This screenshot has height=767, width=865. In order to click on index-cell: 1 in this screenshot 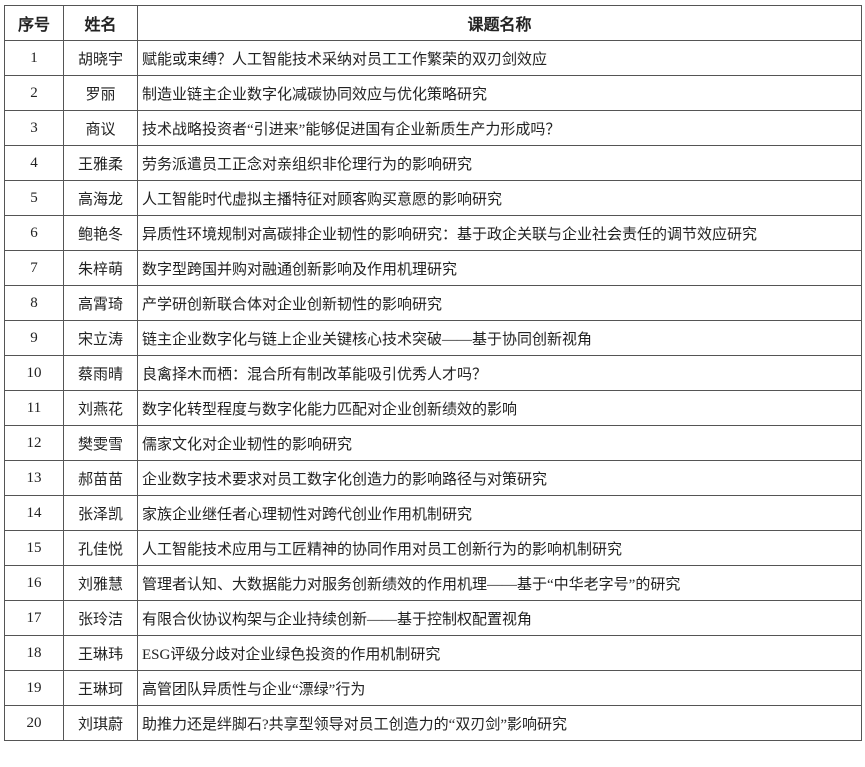, I will do `click(34, 58)`.